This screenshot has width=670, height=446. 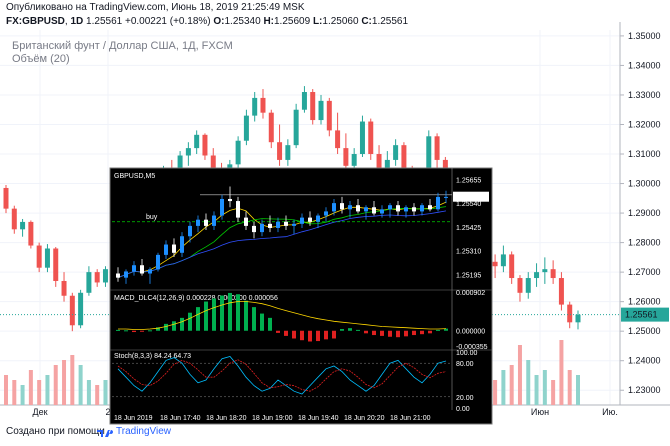 I want to click on mt4-stoch-line, so click(x=282, y=375).